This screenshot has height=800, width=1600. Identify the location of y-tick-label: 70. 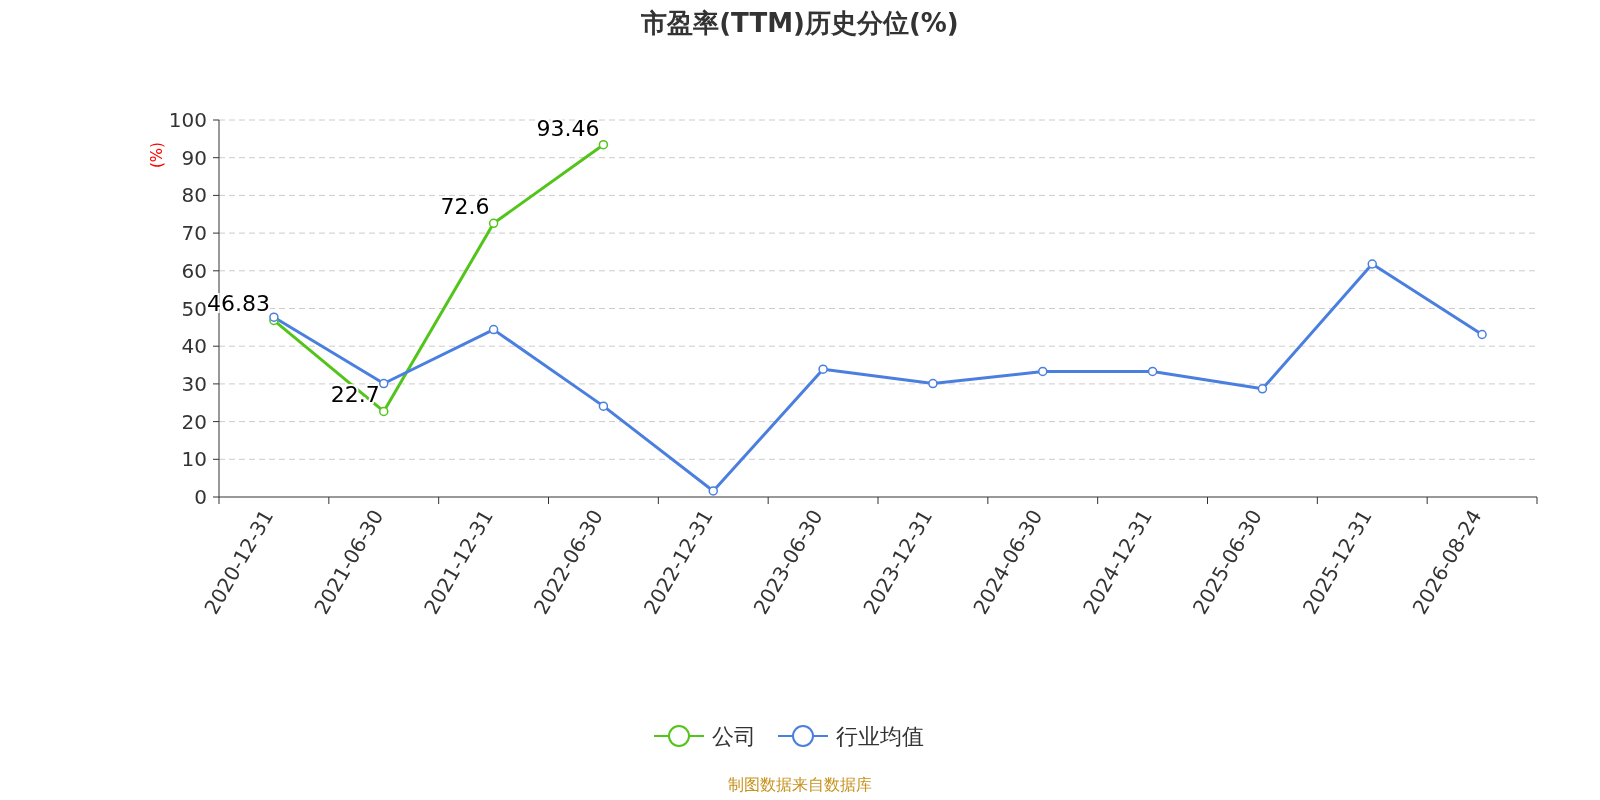
(194, 233).